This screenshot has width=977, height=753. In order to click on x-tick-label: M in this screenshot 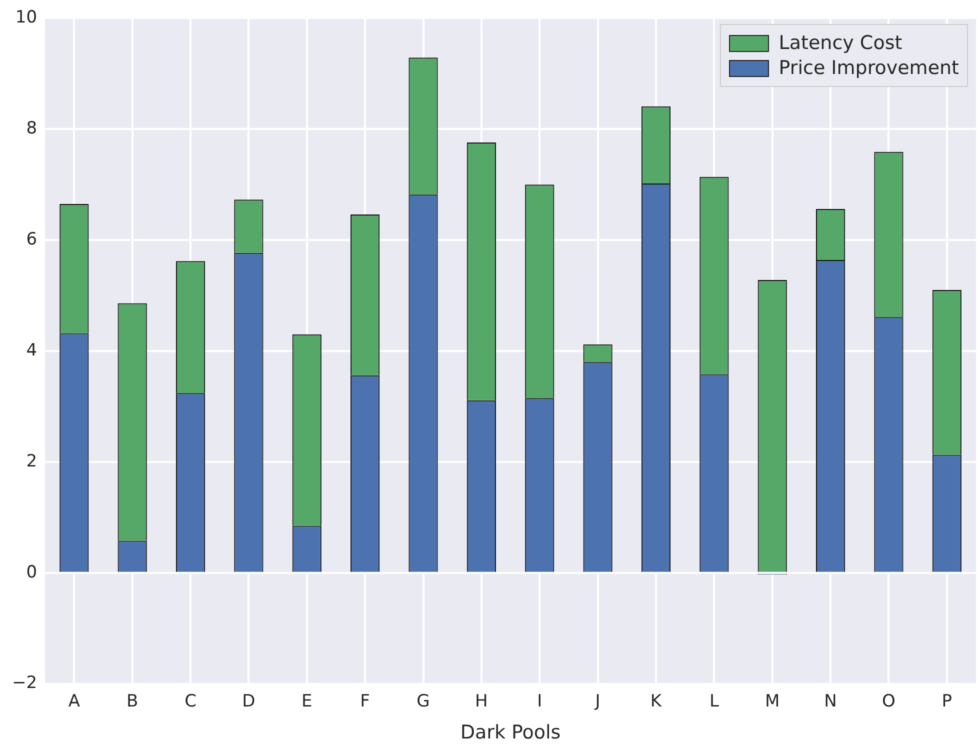, I will do `click(772, 701)`.